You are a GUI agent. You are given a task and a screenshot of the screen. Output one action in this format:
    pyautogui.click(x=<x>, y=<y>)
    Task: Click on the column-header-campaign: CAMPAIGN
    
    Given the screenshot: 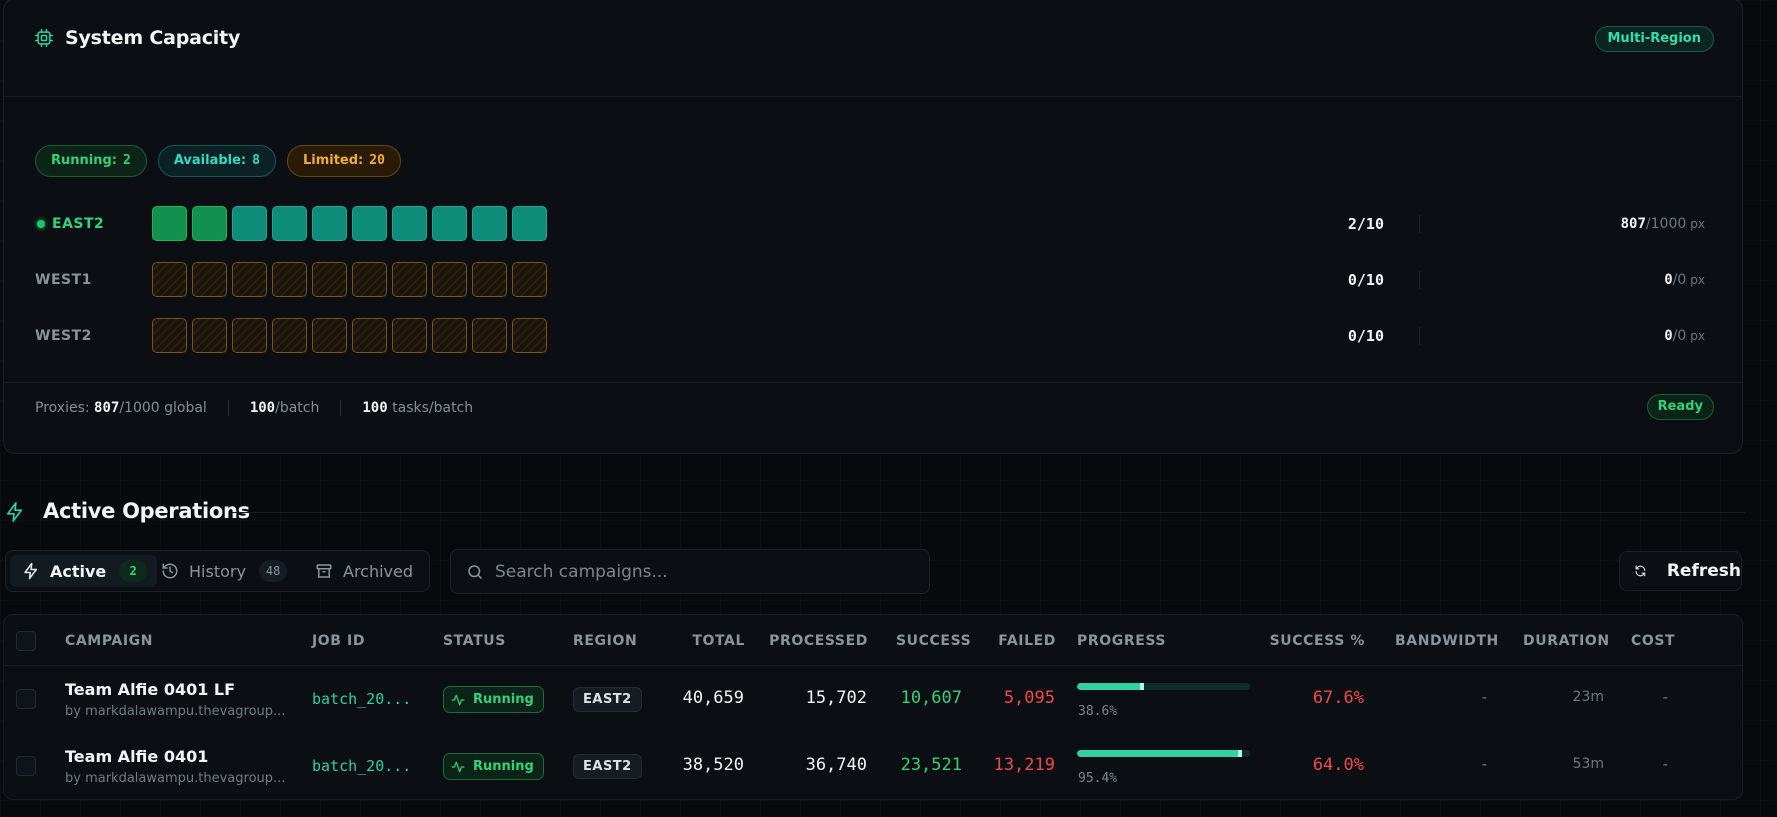 What is the action you would take?
    pyautogui.click(x=109, y=641)
    